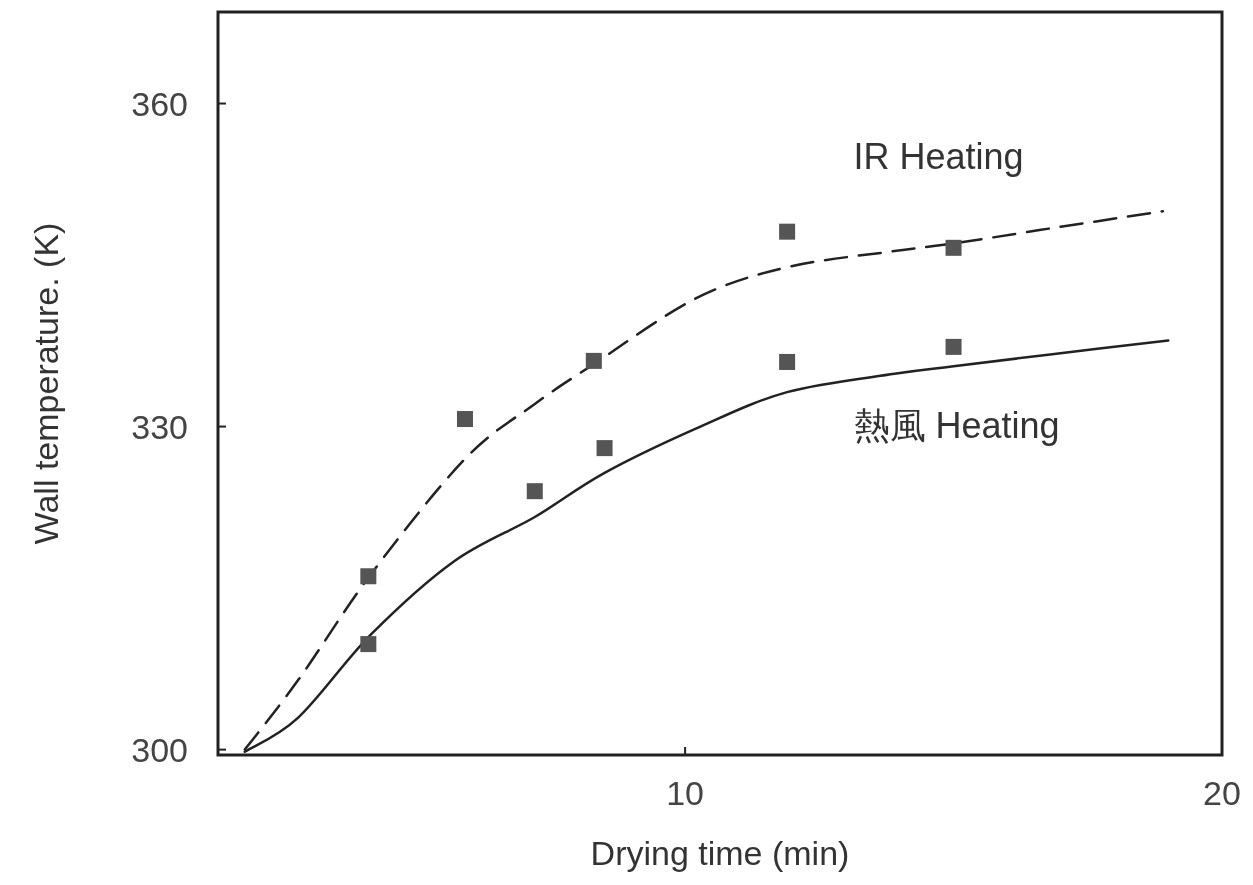 The image size is (1253, 885). Describe the element at coordinates (159, 749) in the screenshot. I see `y-tick-label: 300` at that location.